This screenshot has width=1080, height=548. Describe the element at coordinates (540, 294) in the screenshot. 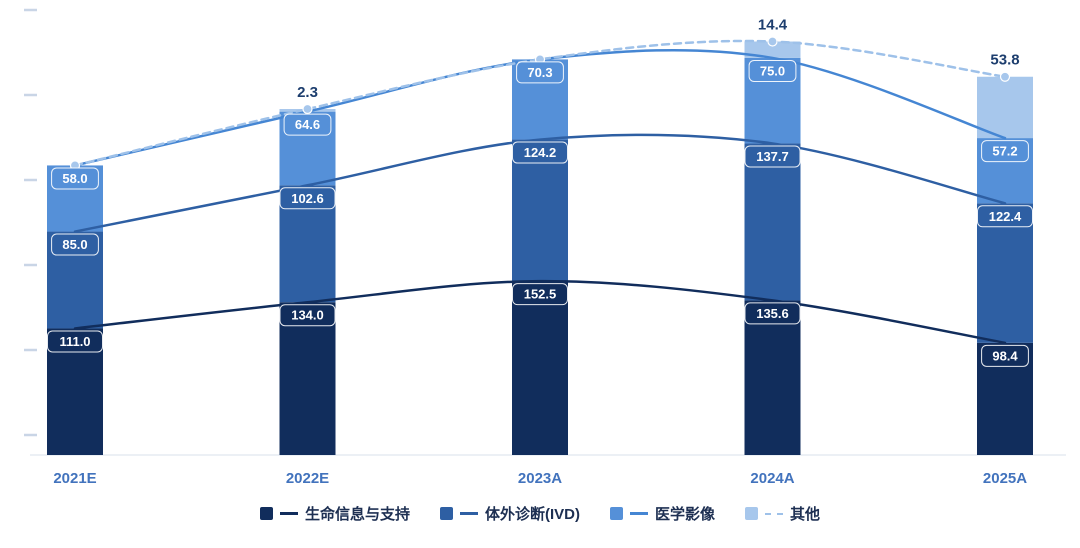

I see `svg-text: 152.5` at that location.